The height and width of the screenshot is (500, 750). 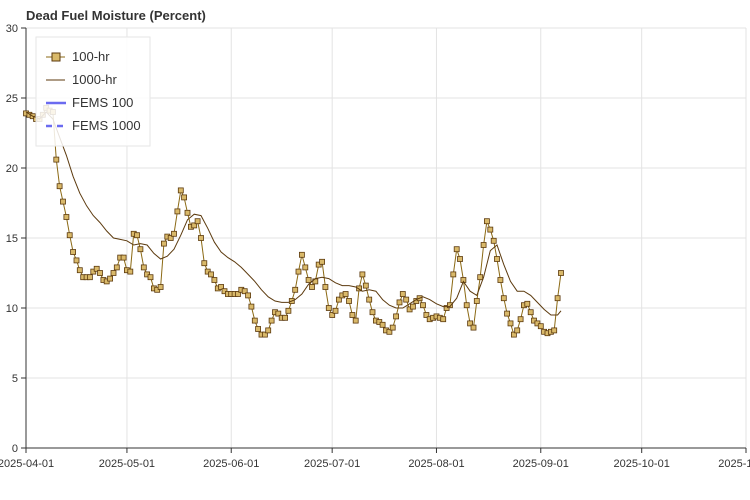 What do you see at coordinates (91, 56) in the screenshot?
I see `legend-label-100-hr: 100-hr` at bounding box center [91, 56].